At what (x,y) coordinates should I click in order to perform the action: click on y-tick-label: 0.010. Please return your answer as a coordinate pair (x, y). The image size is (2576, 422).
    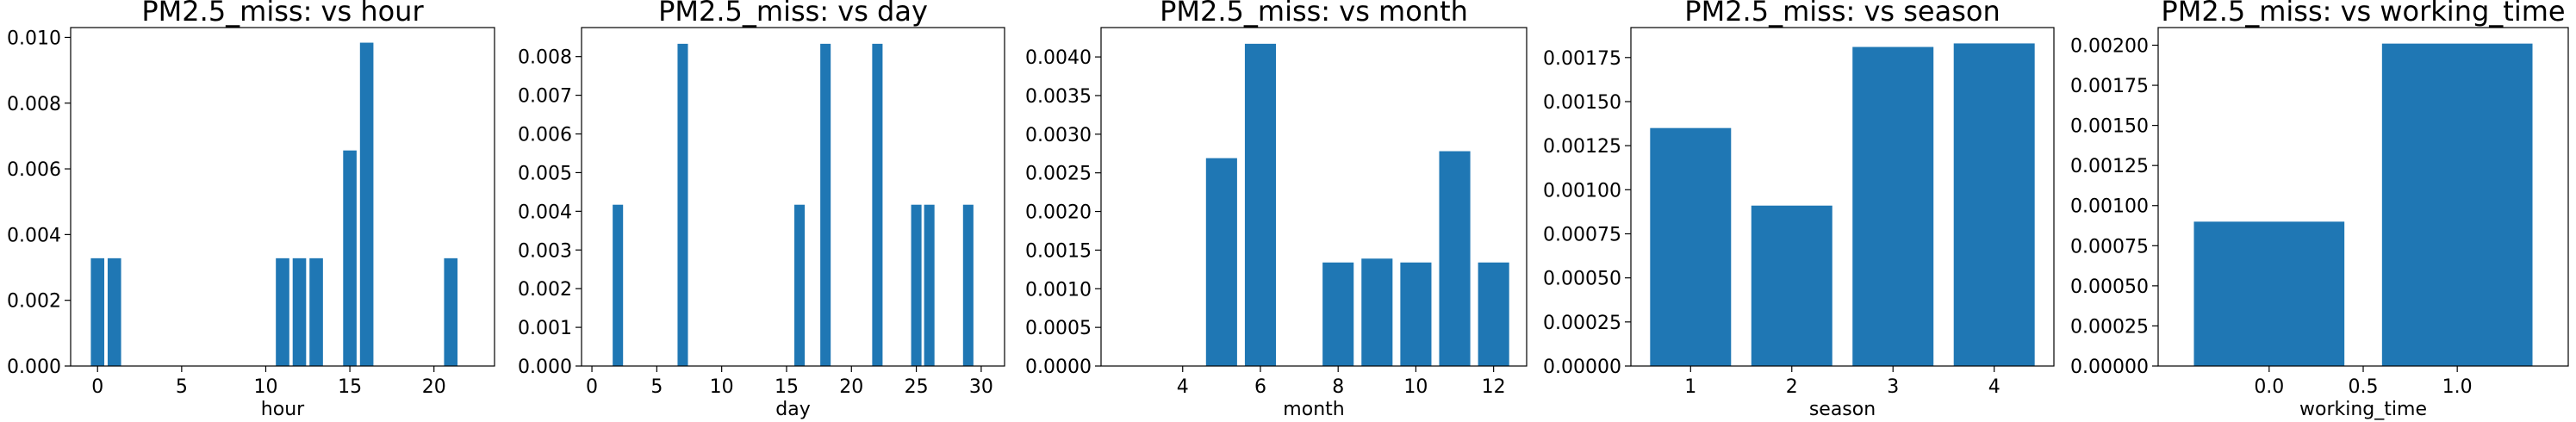
    Looking at the image, I should click on (34, 38).